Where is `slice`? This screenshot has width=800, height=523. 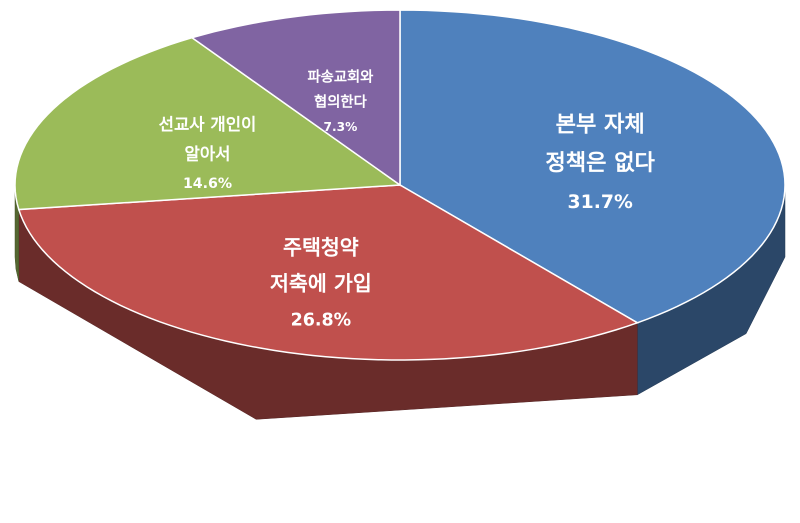 slice is located at coordinates (295, 98).